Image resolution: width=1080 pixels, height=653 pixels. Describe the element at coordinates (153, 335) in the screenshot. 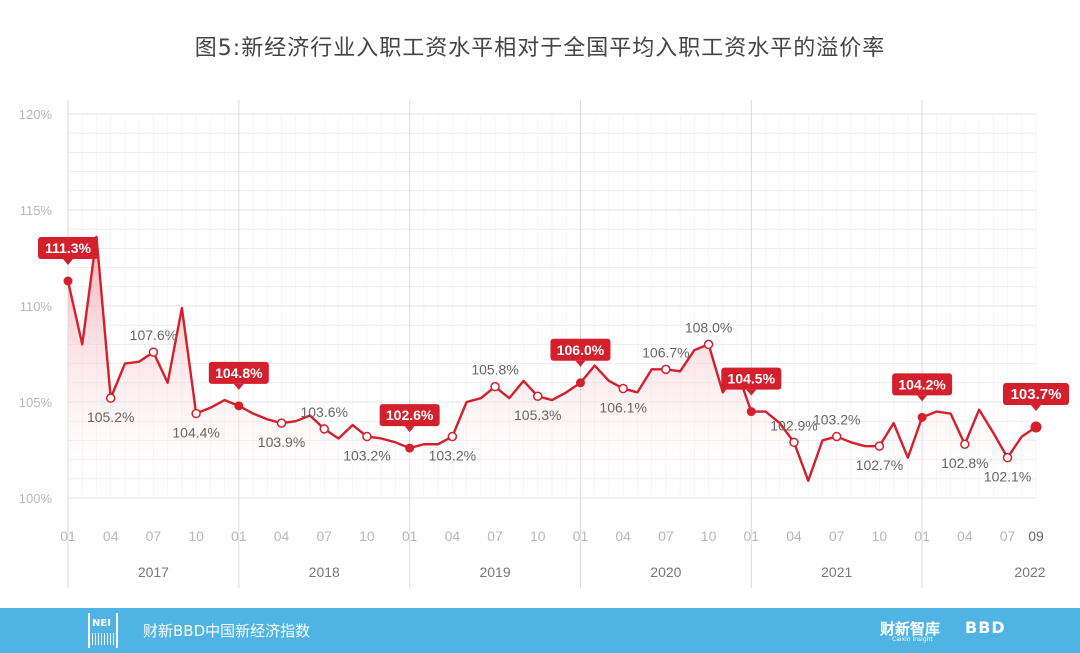

I see `data-label: 107.6%` at that location.